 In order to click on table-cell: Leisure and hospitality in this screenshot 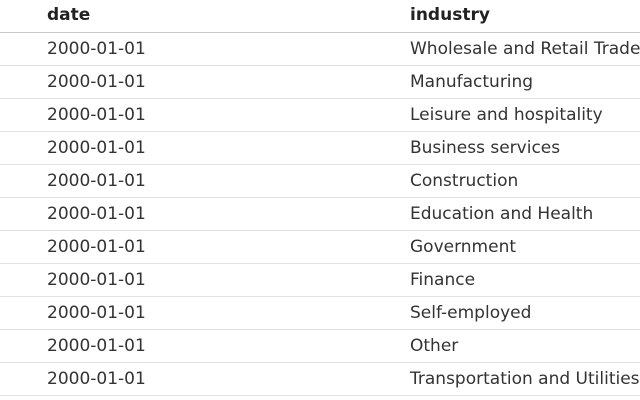, I will do `click(506, 115)`.